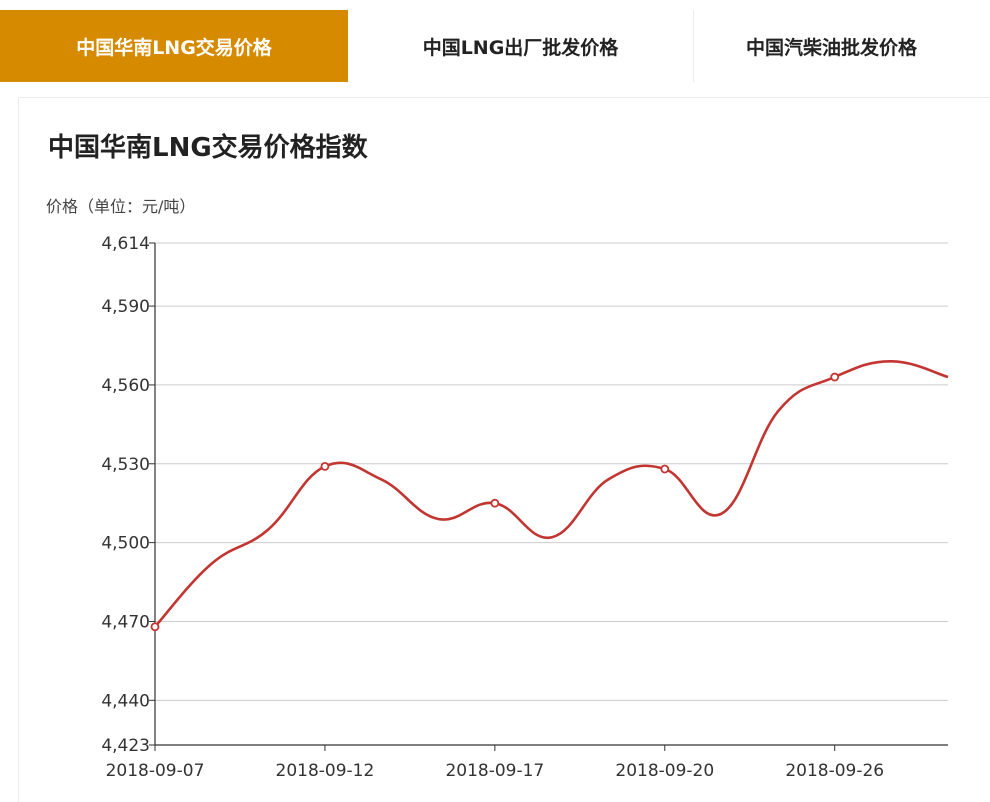 The height and width of the screenshot is (802, 990). What do you see at coordinates (208, 148) in the screenshot?
I see `chart-title: 中国华南LNG交易价格指数` at bounding box center [208, 148].